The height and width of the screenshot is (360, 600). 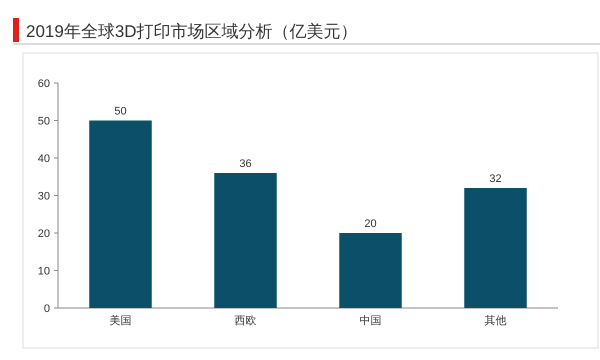 What do you see at coordinates (495, 179) in the screenshot?
I see `data-label: 32` at bounding box center [495, 179].